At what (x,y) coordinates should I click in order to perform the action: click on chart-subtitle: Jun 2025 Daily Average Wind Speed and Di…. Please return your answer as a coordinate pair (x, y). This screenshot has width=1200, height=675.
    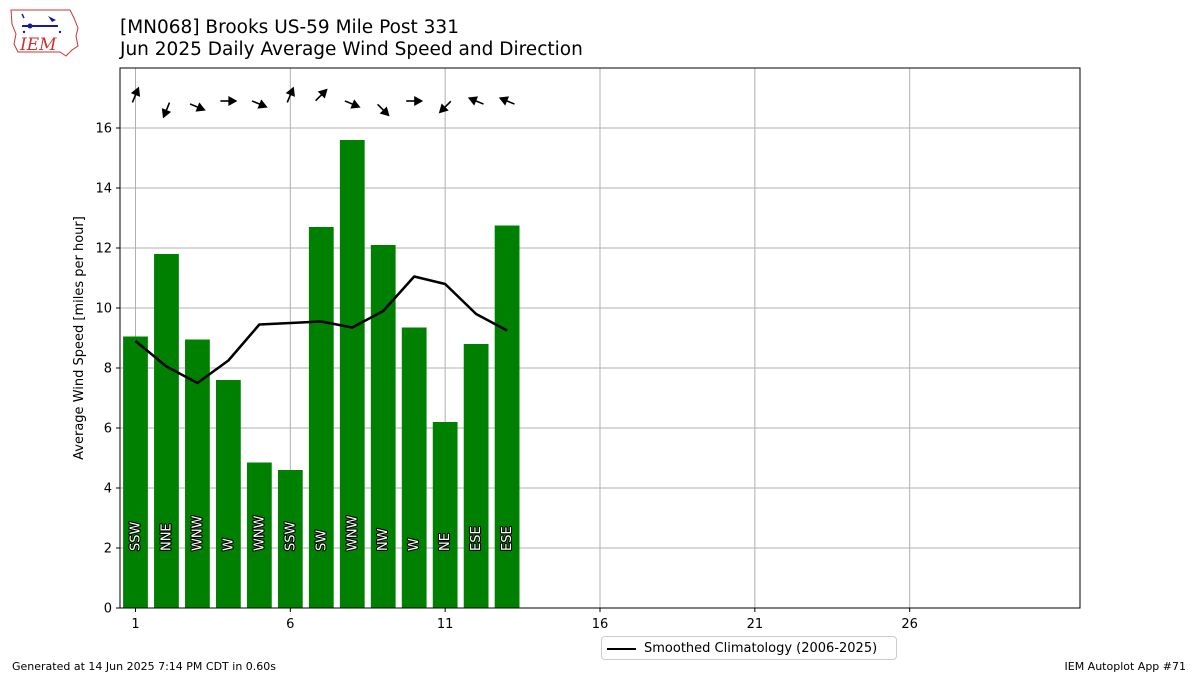
    Looking at the image, I should click on (351, 49).